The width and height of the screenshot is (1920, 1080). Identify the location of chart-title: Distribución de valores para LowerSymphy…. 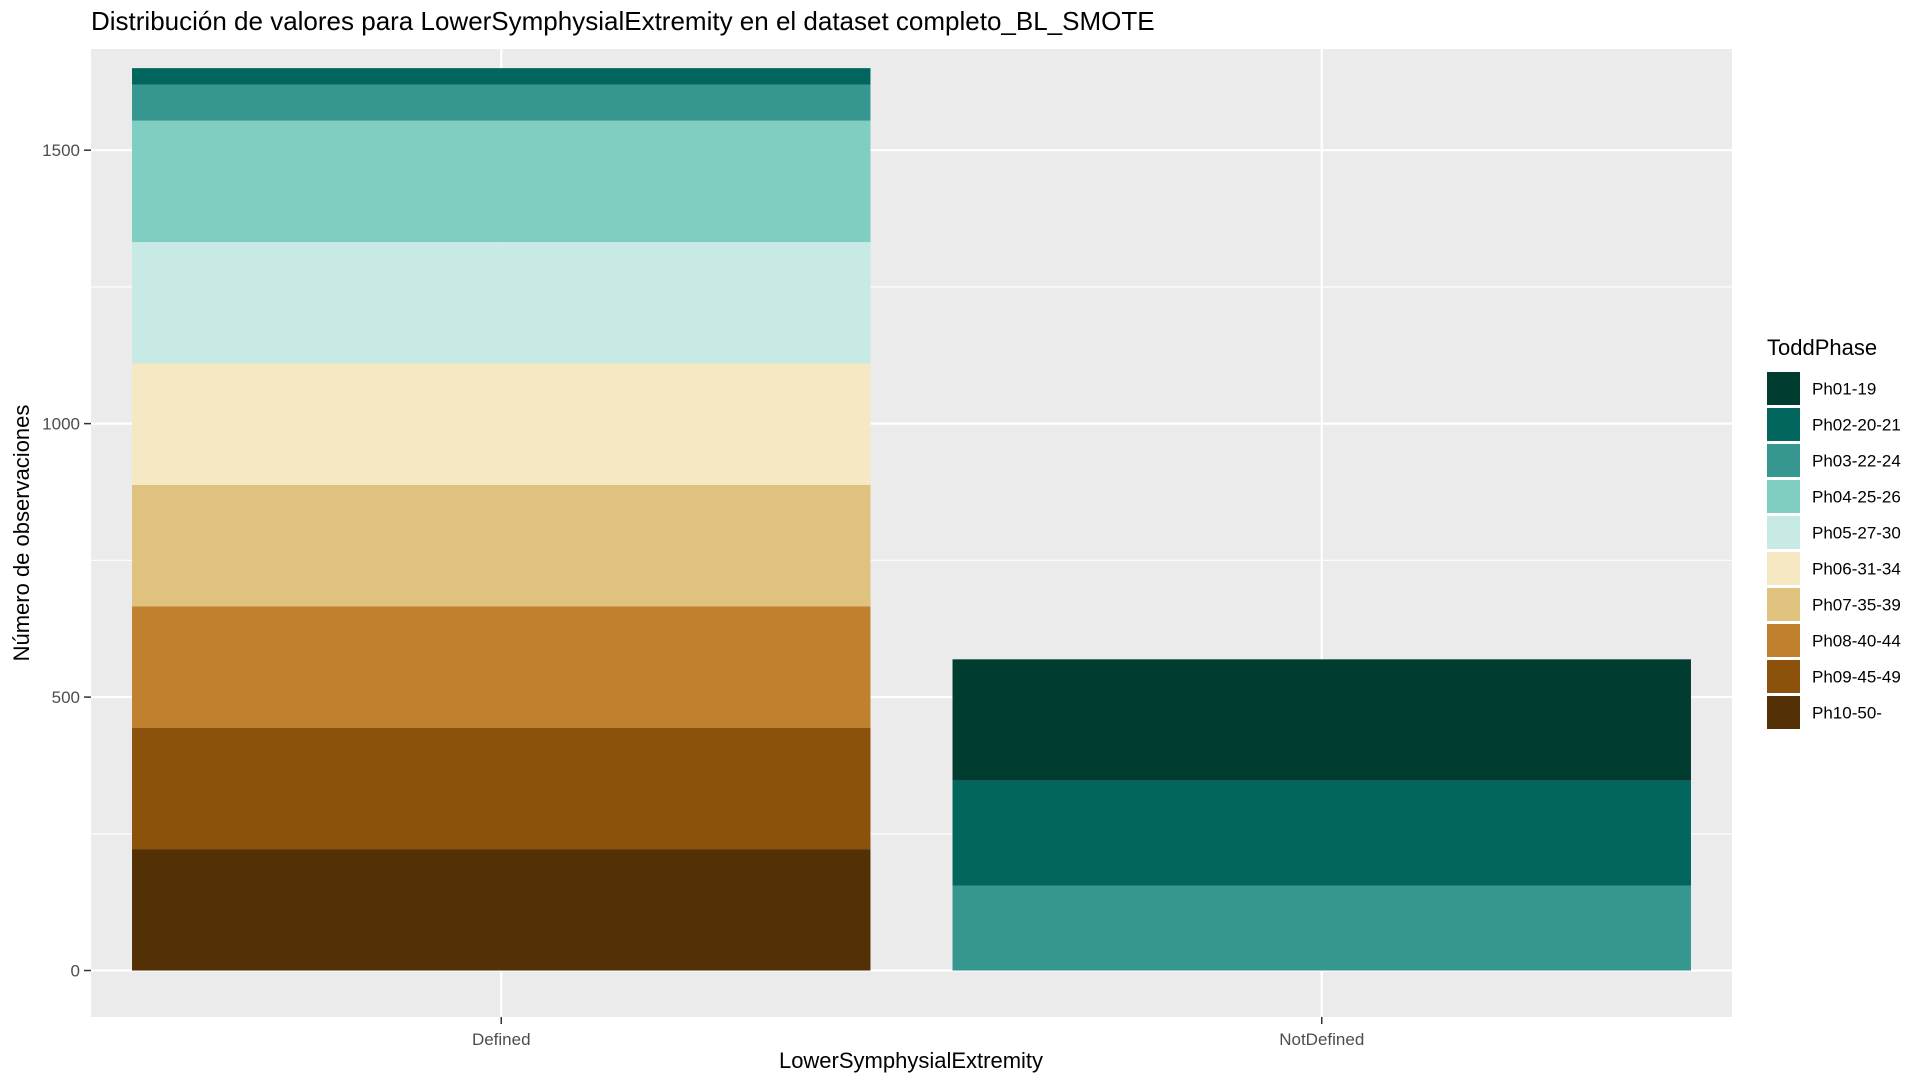
(623, 21).